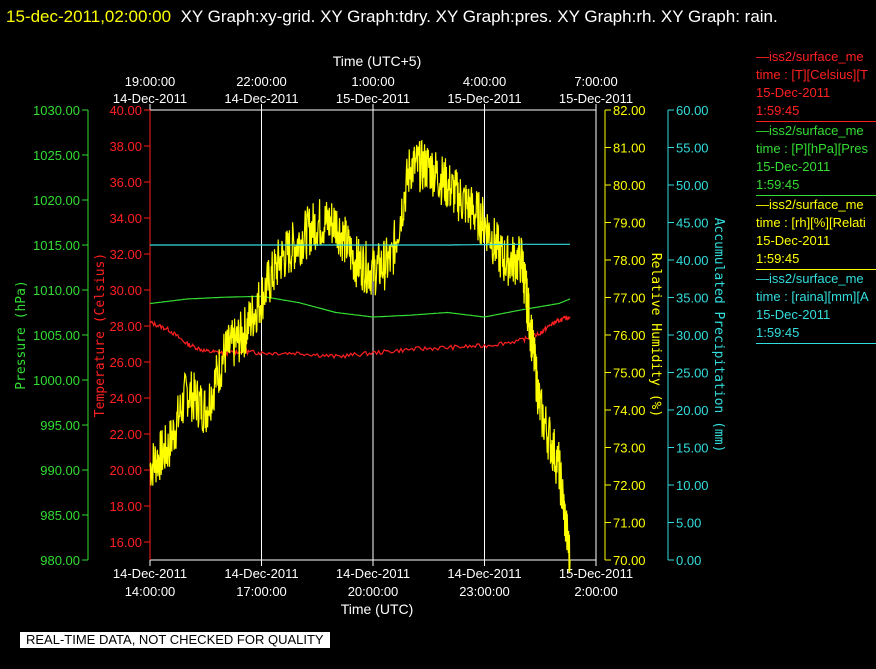 This screenshot has height=669, width=876. I want to click on rain-tick-label: 25.00, so click(692, 373).